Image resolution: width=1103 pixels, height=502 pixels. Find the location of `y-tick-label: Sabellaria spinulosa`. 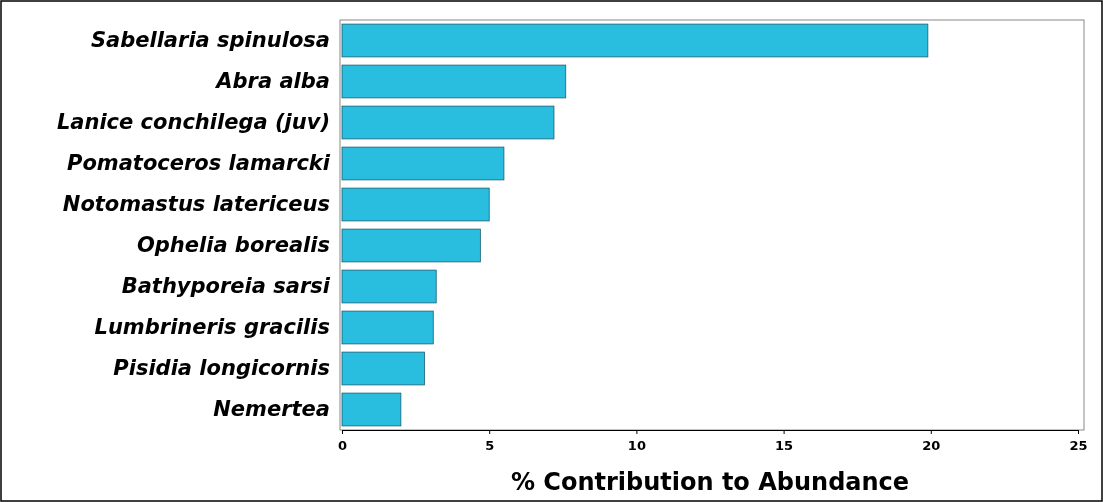

y-tick-label: Sabellaria spinulosa is located at coordinates (210, 40).